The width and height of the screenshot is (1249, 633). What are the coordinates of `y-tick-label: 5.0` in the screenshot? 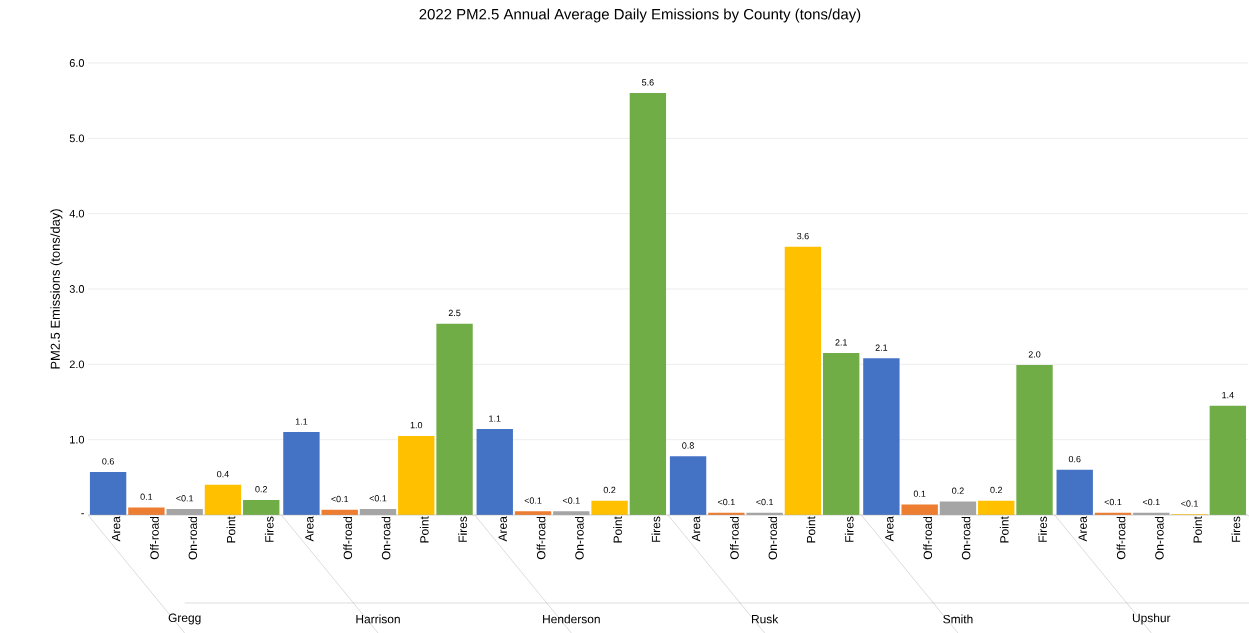 It's located at (77, 138).